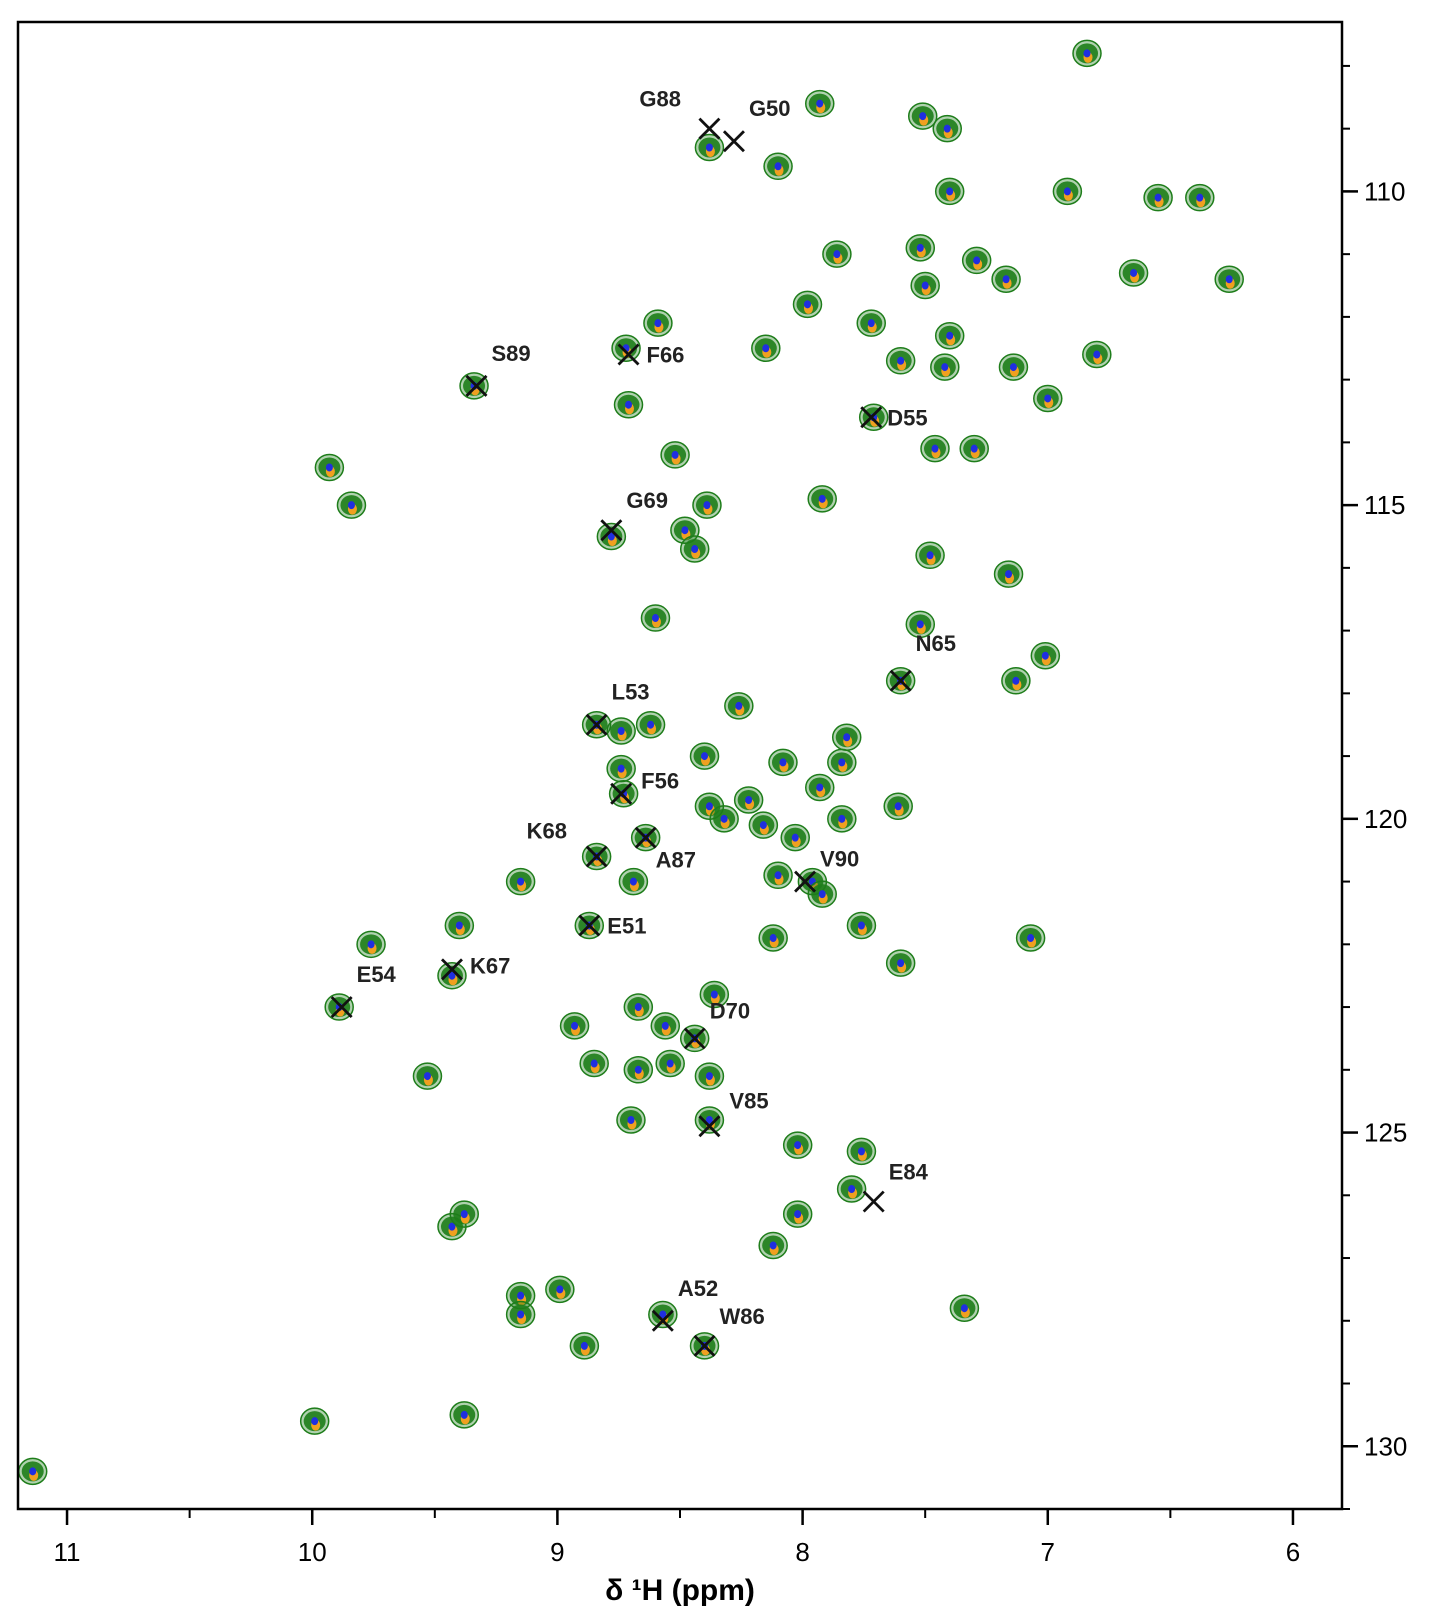 Image resolution: width=1440 pixels, height=1618 pixels. Describe the element at coordinates (922, 661) in the screenshot. I see `assignment-marker: N65` at that location.